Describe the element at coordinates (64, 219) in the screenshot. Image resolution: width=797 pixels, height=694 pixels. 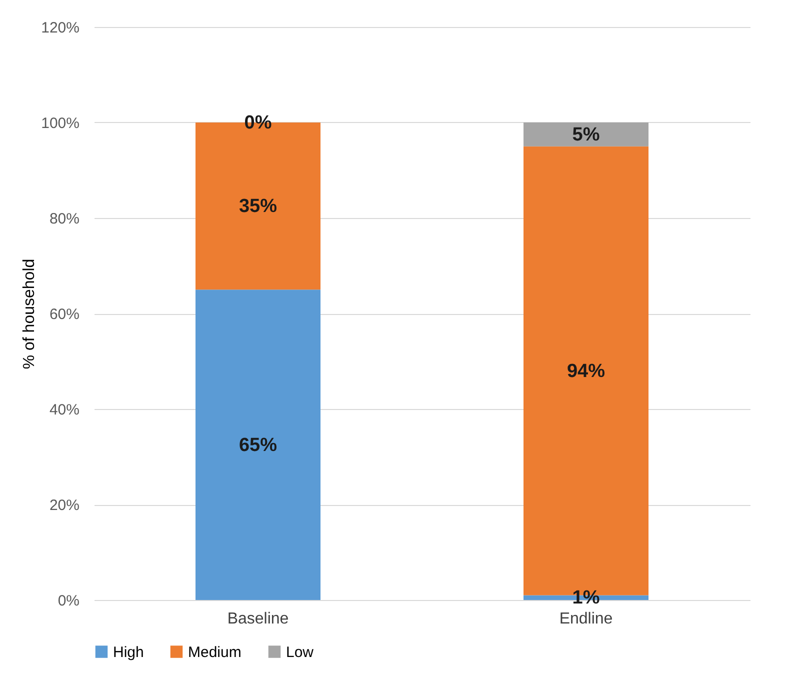
I see `y-tick-label: 80%` at that location.